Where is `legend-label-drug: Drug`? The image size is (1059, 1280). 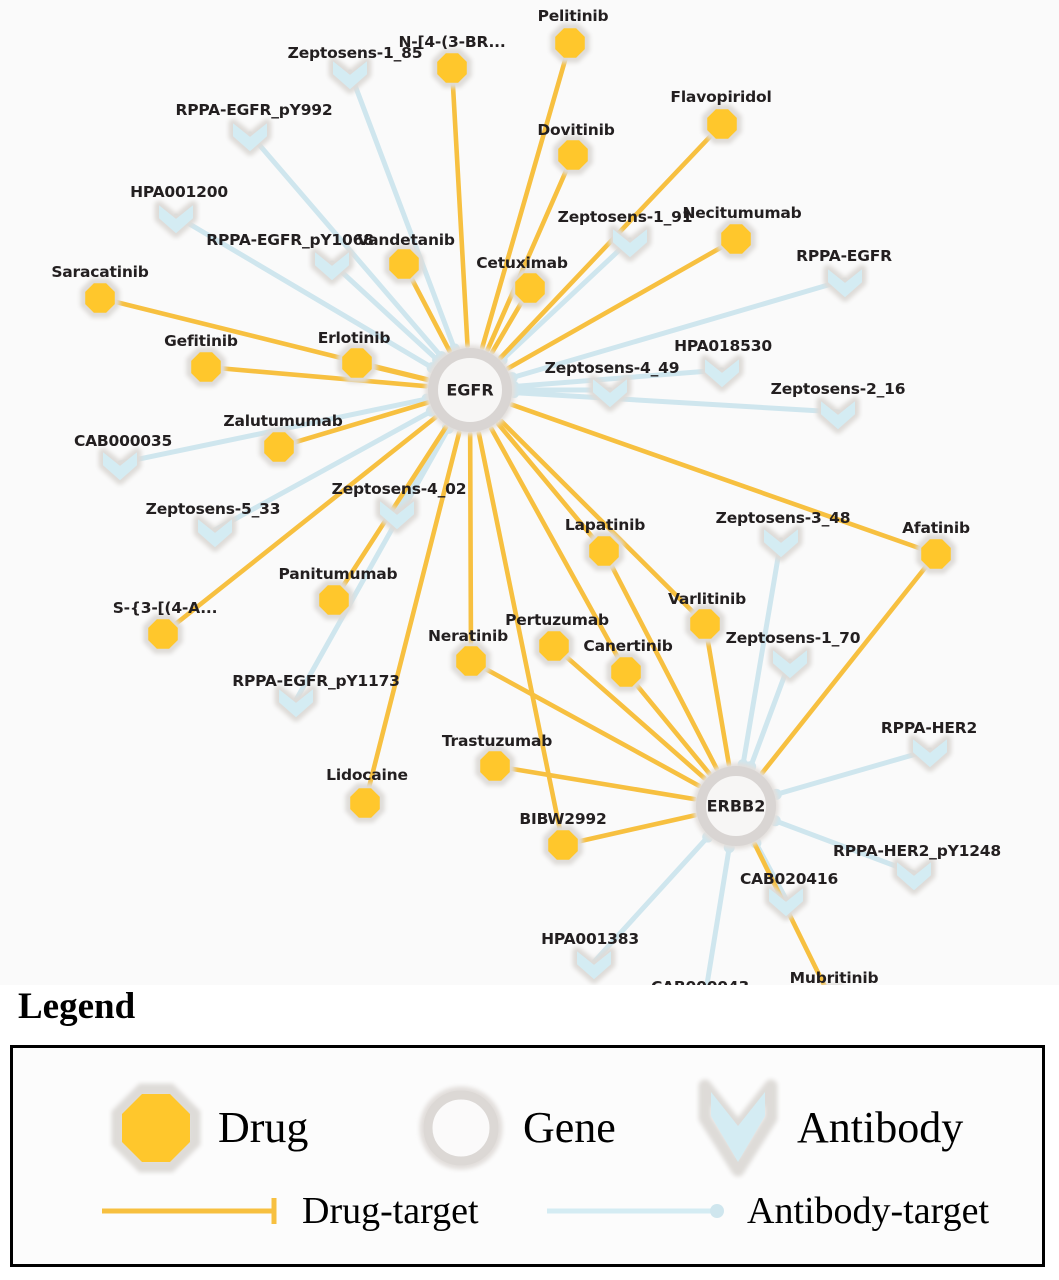
legend-label-drug: Drug is located at coordinates (263, 1127).